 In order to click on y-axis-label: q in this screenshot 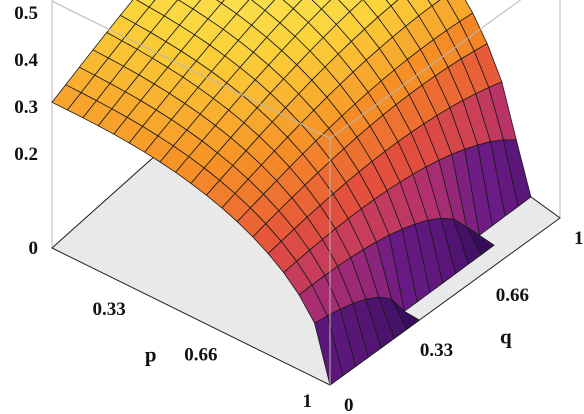, I will do `click(506, 337)`.